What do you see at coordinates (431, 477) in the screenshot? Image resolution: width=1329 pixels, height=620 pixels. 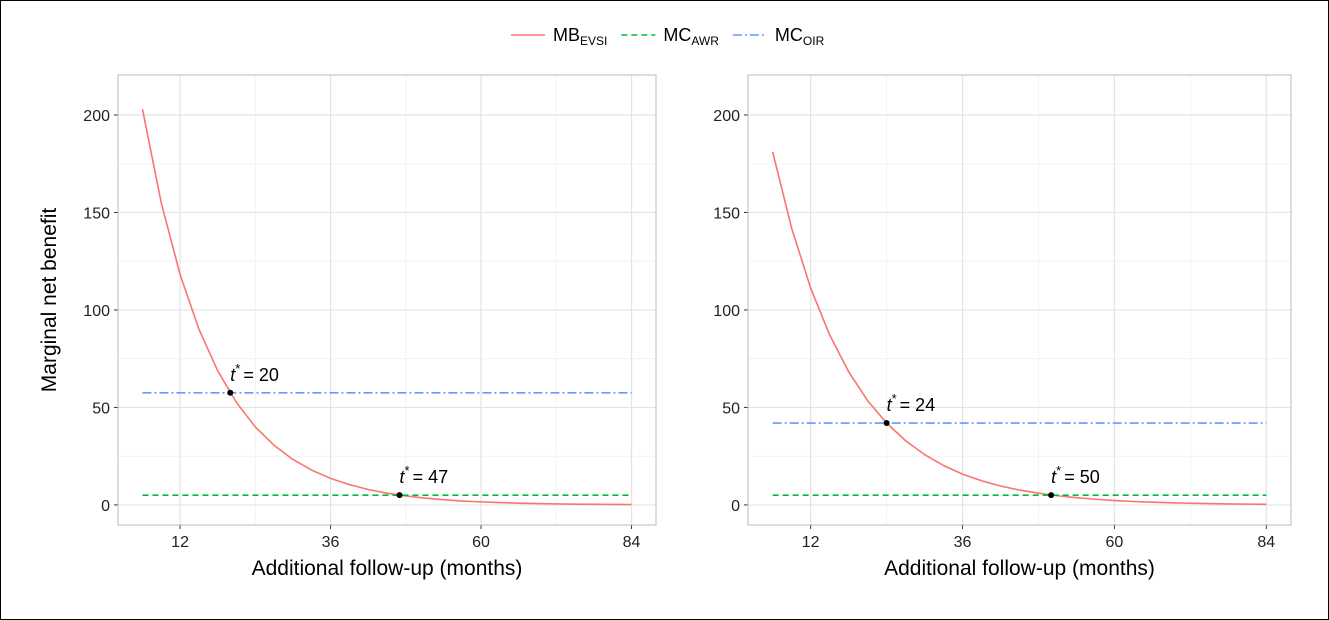 I see `annotation-text: = 47` at bounding box center [431, 477].